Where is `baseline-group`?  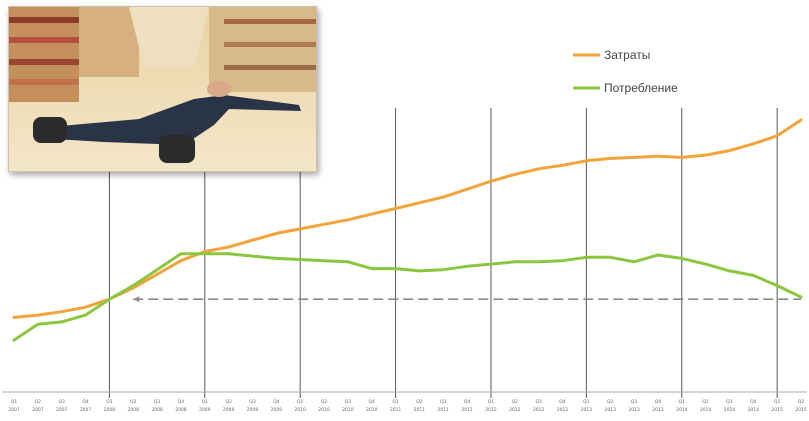
baseline-group is located at coordinates (467, 299).